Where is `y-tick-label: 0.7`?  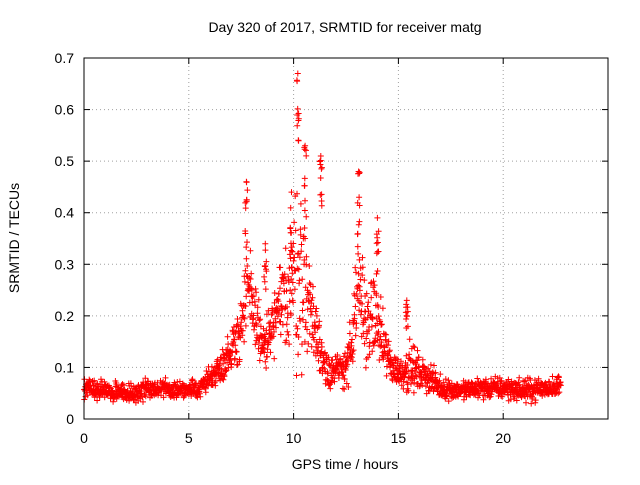
y-tick-label: 0.7 is located at coordinates (65, 58).